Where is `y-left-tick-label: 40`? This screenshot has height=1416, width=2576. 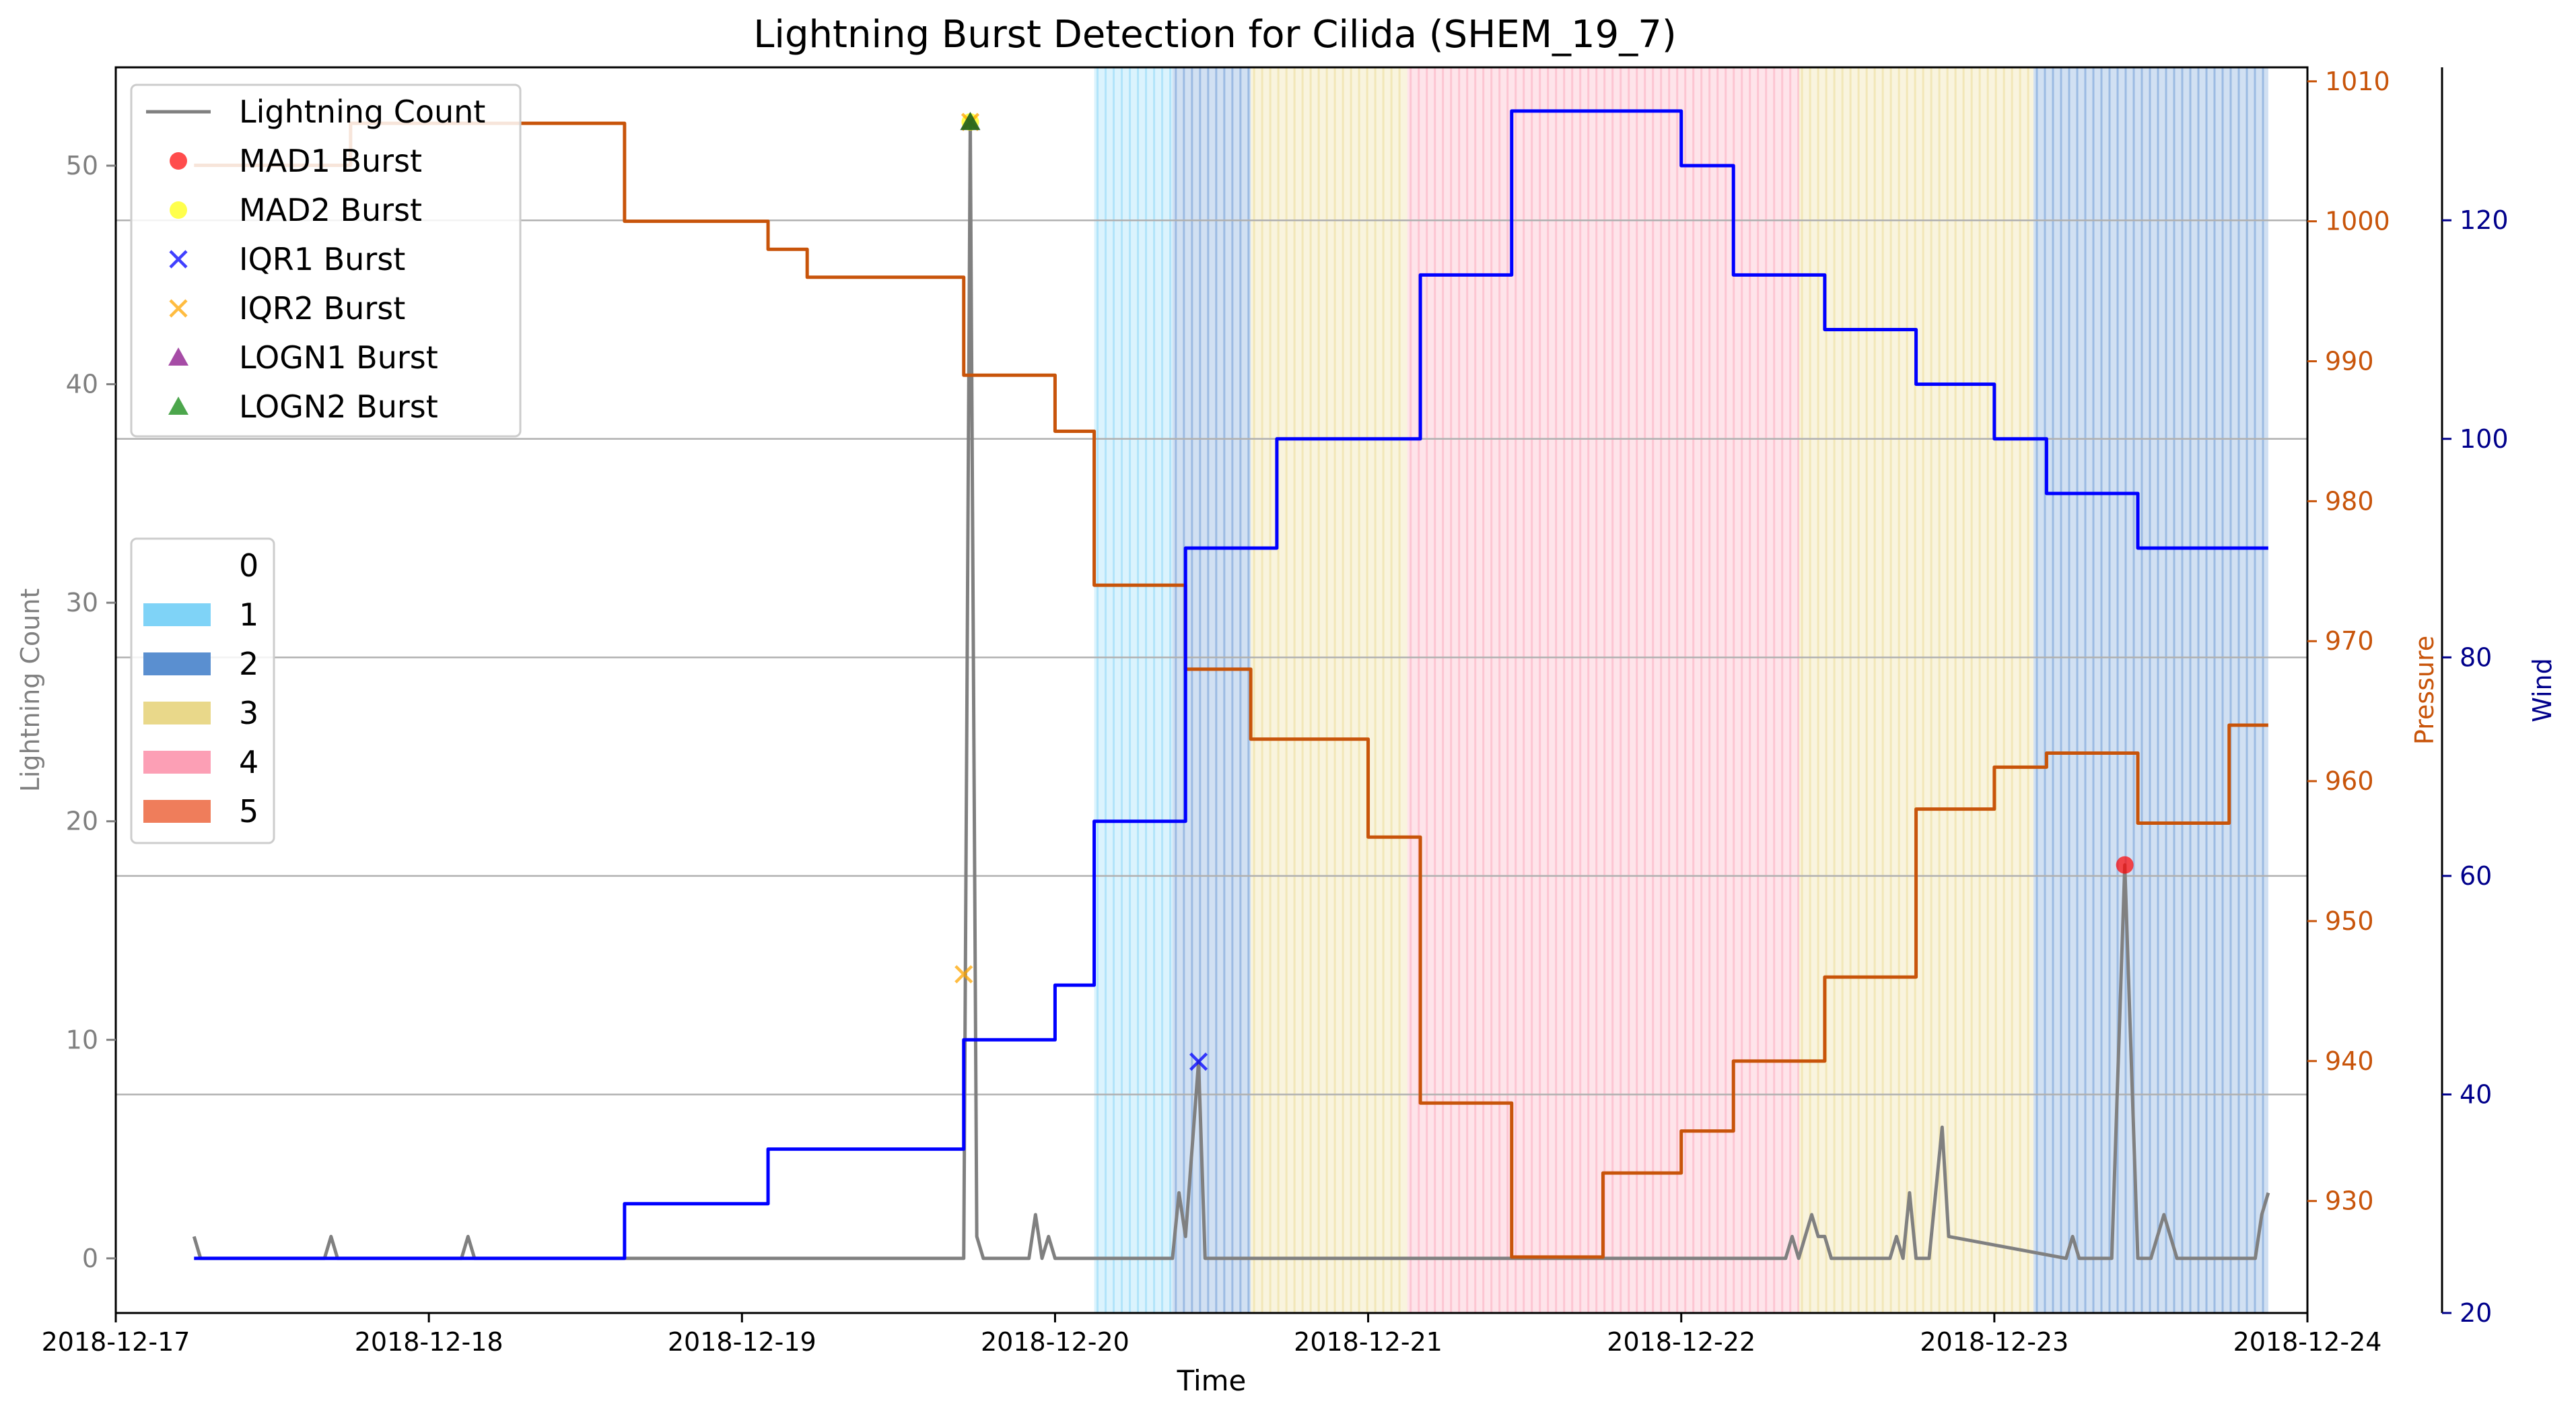
y-left-tick-label: 40 is located at coordinates (82, 384).